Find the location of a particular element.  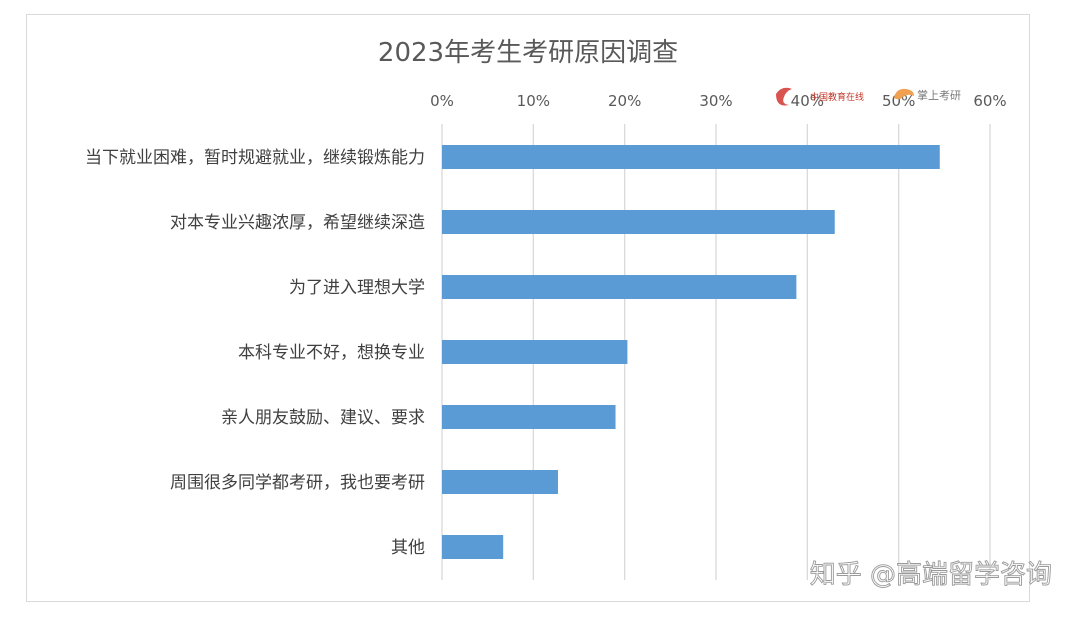

category-label: 亲人朋友鼓励、建议、要求 is located at coordinates (323, 418).